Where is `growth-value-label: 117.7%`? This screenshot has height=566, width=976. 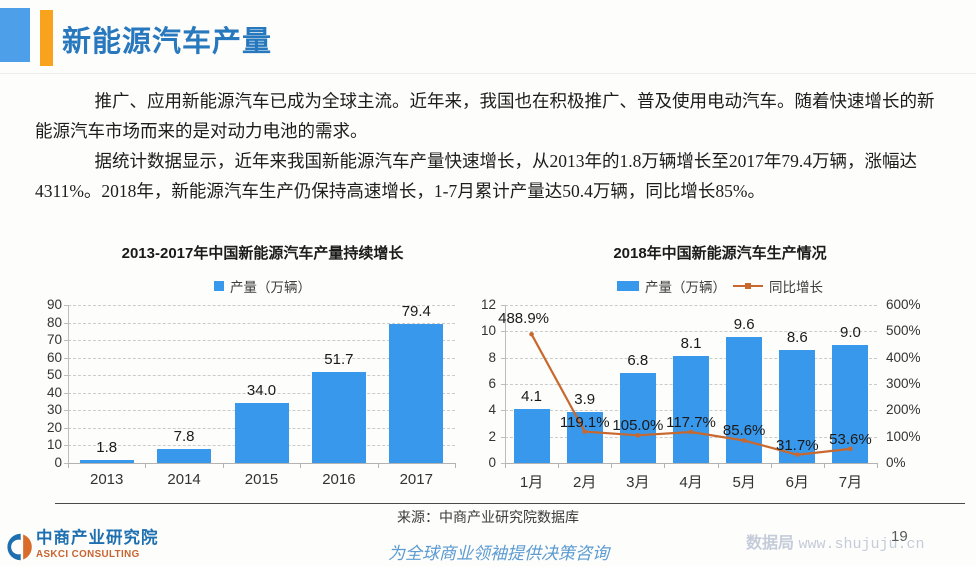
growth-value-label: 117.7% is located at coordinates (691, 422).